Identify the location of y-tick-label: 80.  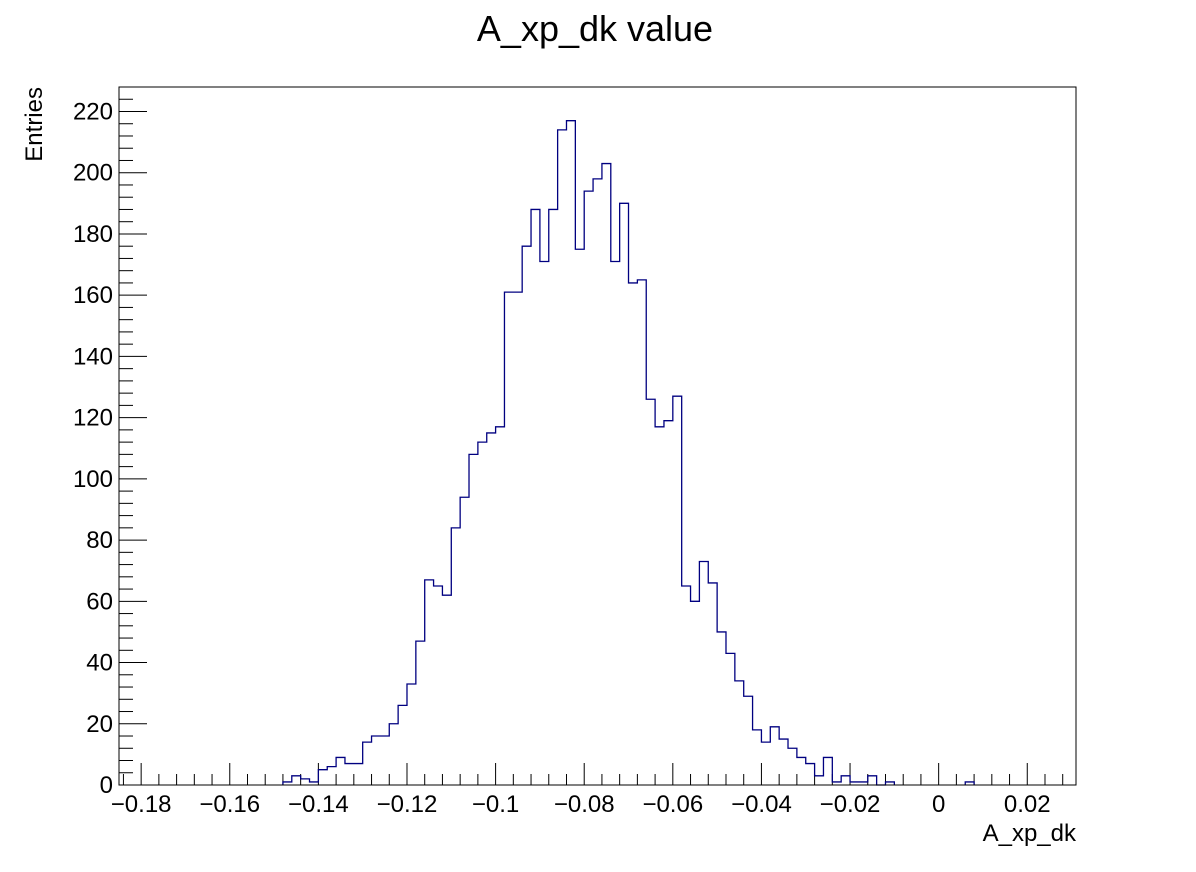
(99, 540).